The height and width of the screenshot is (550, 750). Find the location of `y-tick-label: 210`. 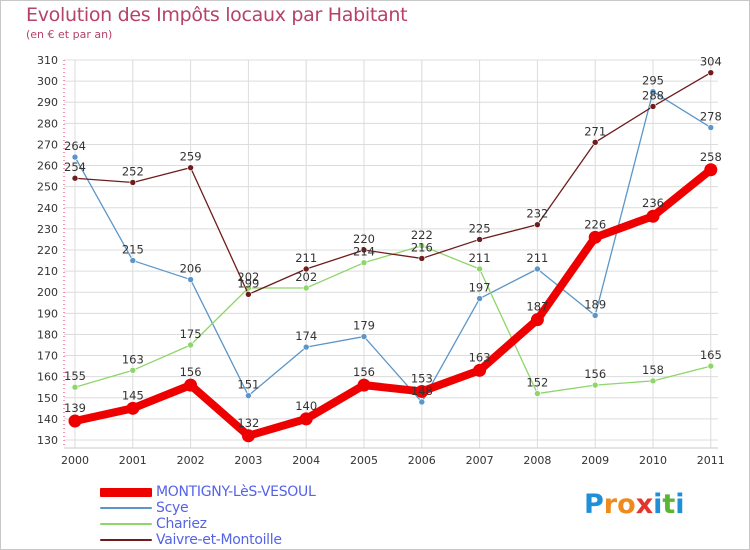

y-tick-label: 210 is located at coordinates (47, 271).